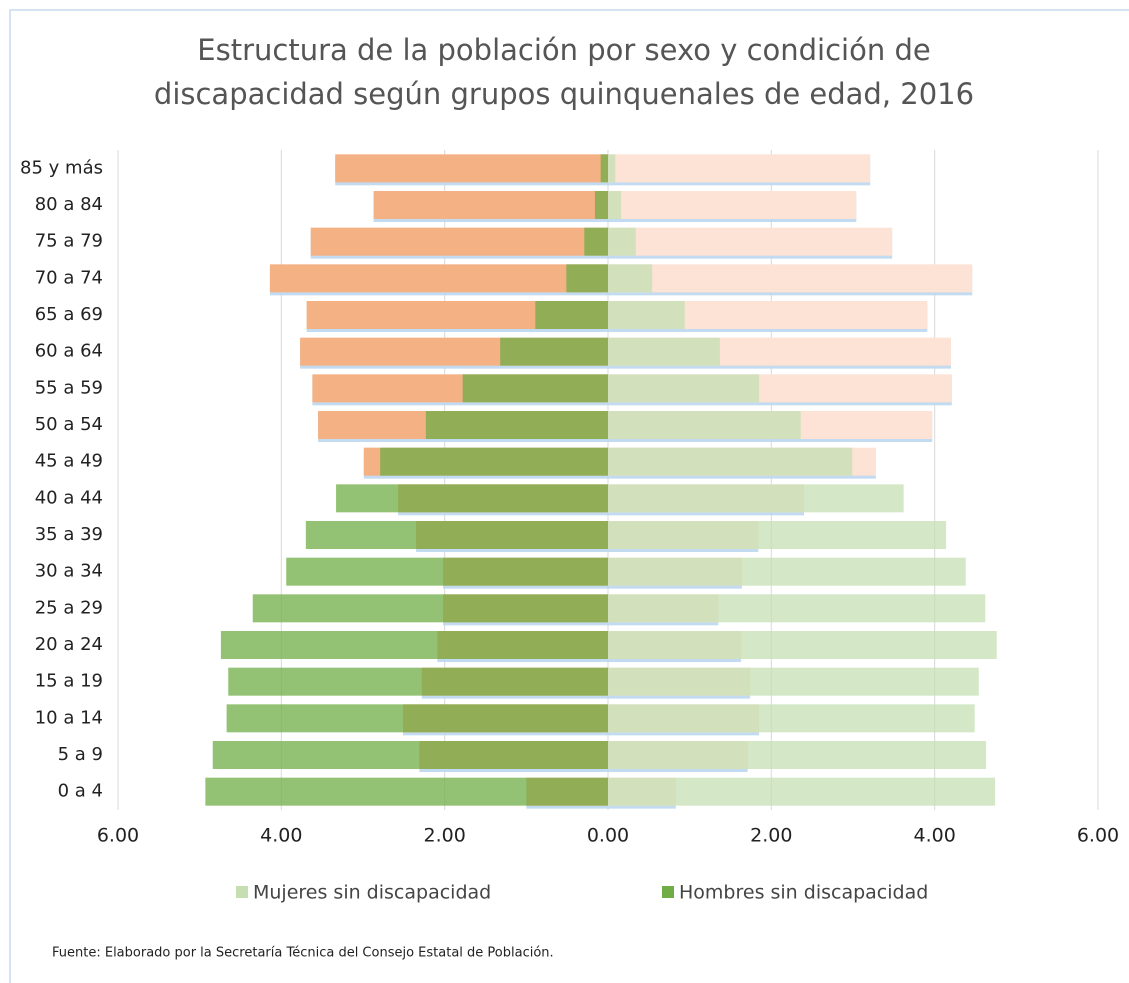 This screenshot has height=983, width=1129. I want to click on y-tick-label: 50 a 54, so click(69, 424).